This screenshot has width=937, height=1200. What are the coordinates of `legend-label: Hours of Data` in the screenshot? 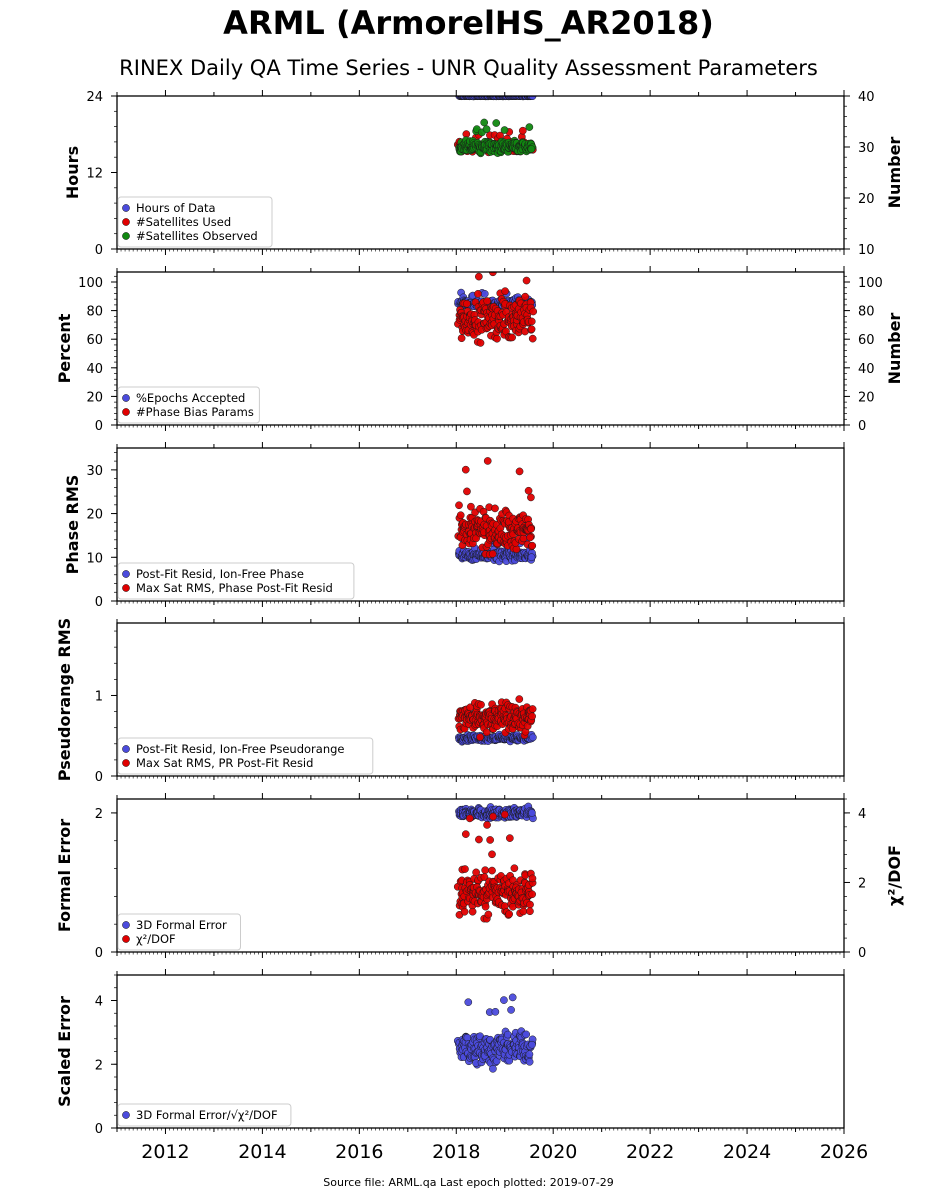 It's located at (176, 208).